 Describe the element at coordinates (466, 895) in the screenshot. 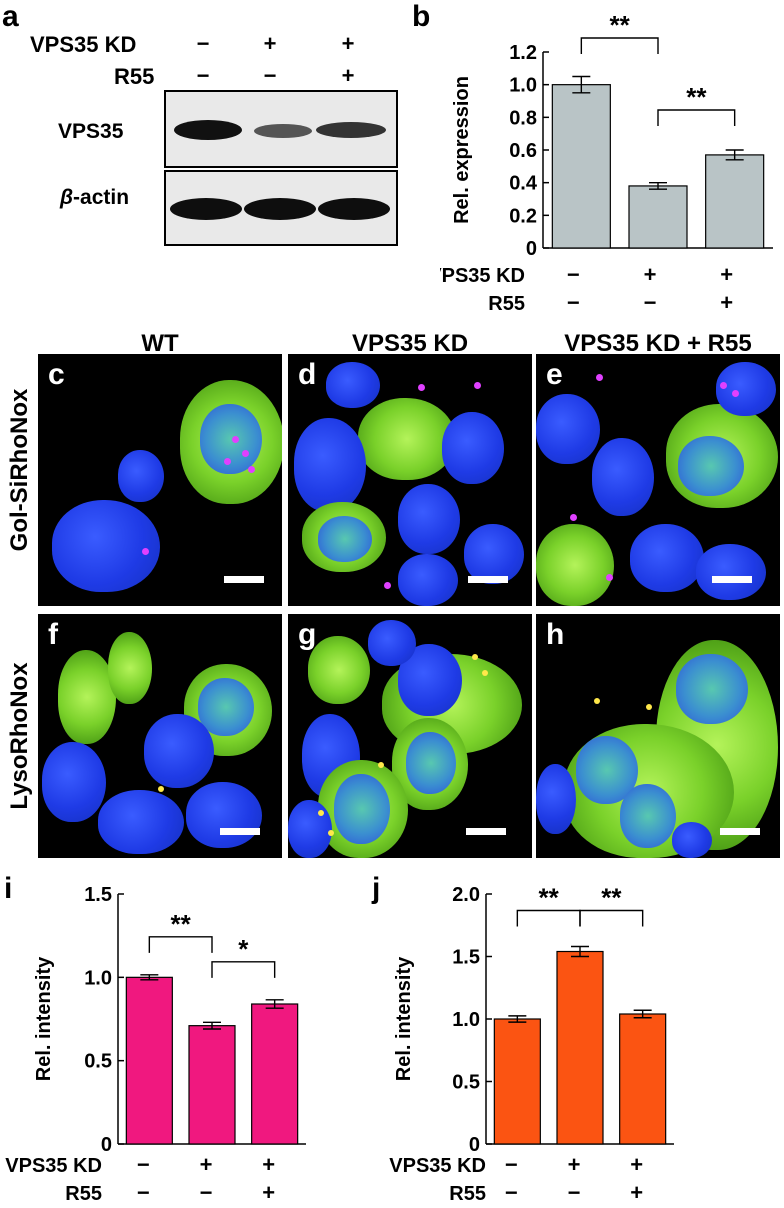

I see `y-tick-label: 2.0` at that location.